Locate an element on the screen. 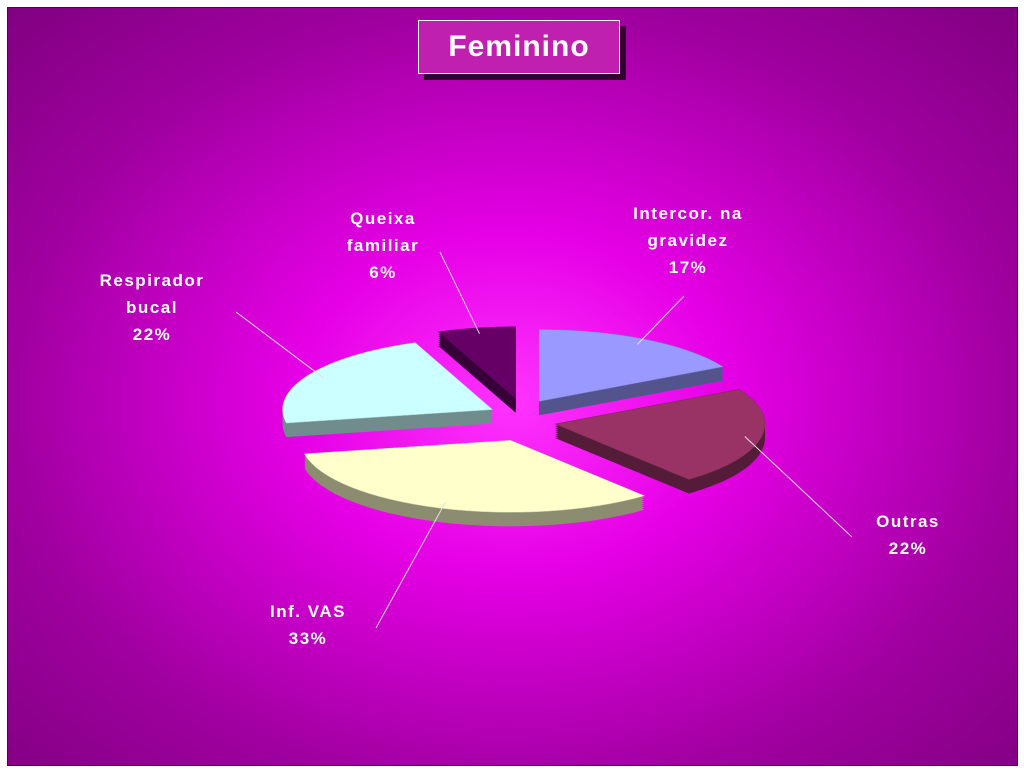 The width and height of the screenshot is (1024, 772). slice-label: Outras 22% is located at coordinates (908, 535).